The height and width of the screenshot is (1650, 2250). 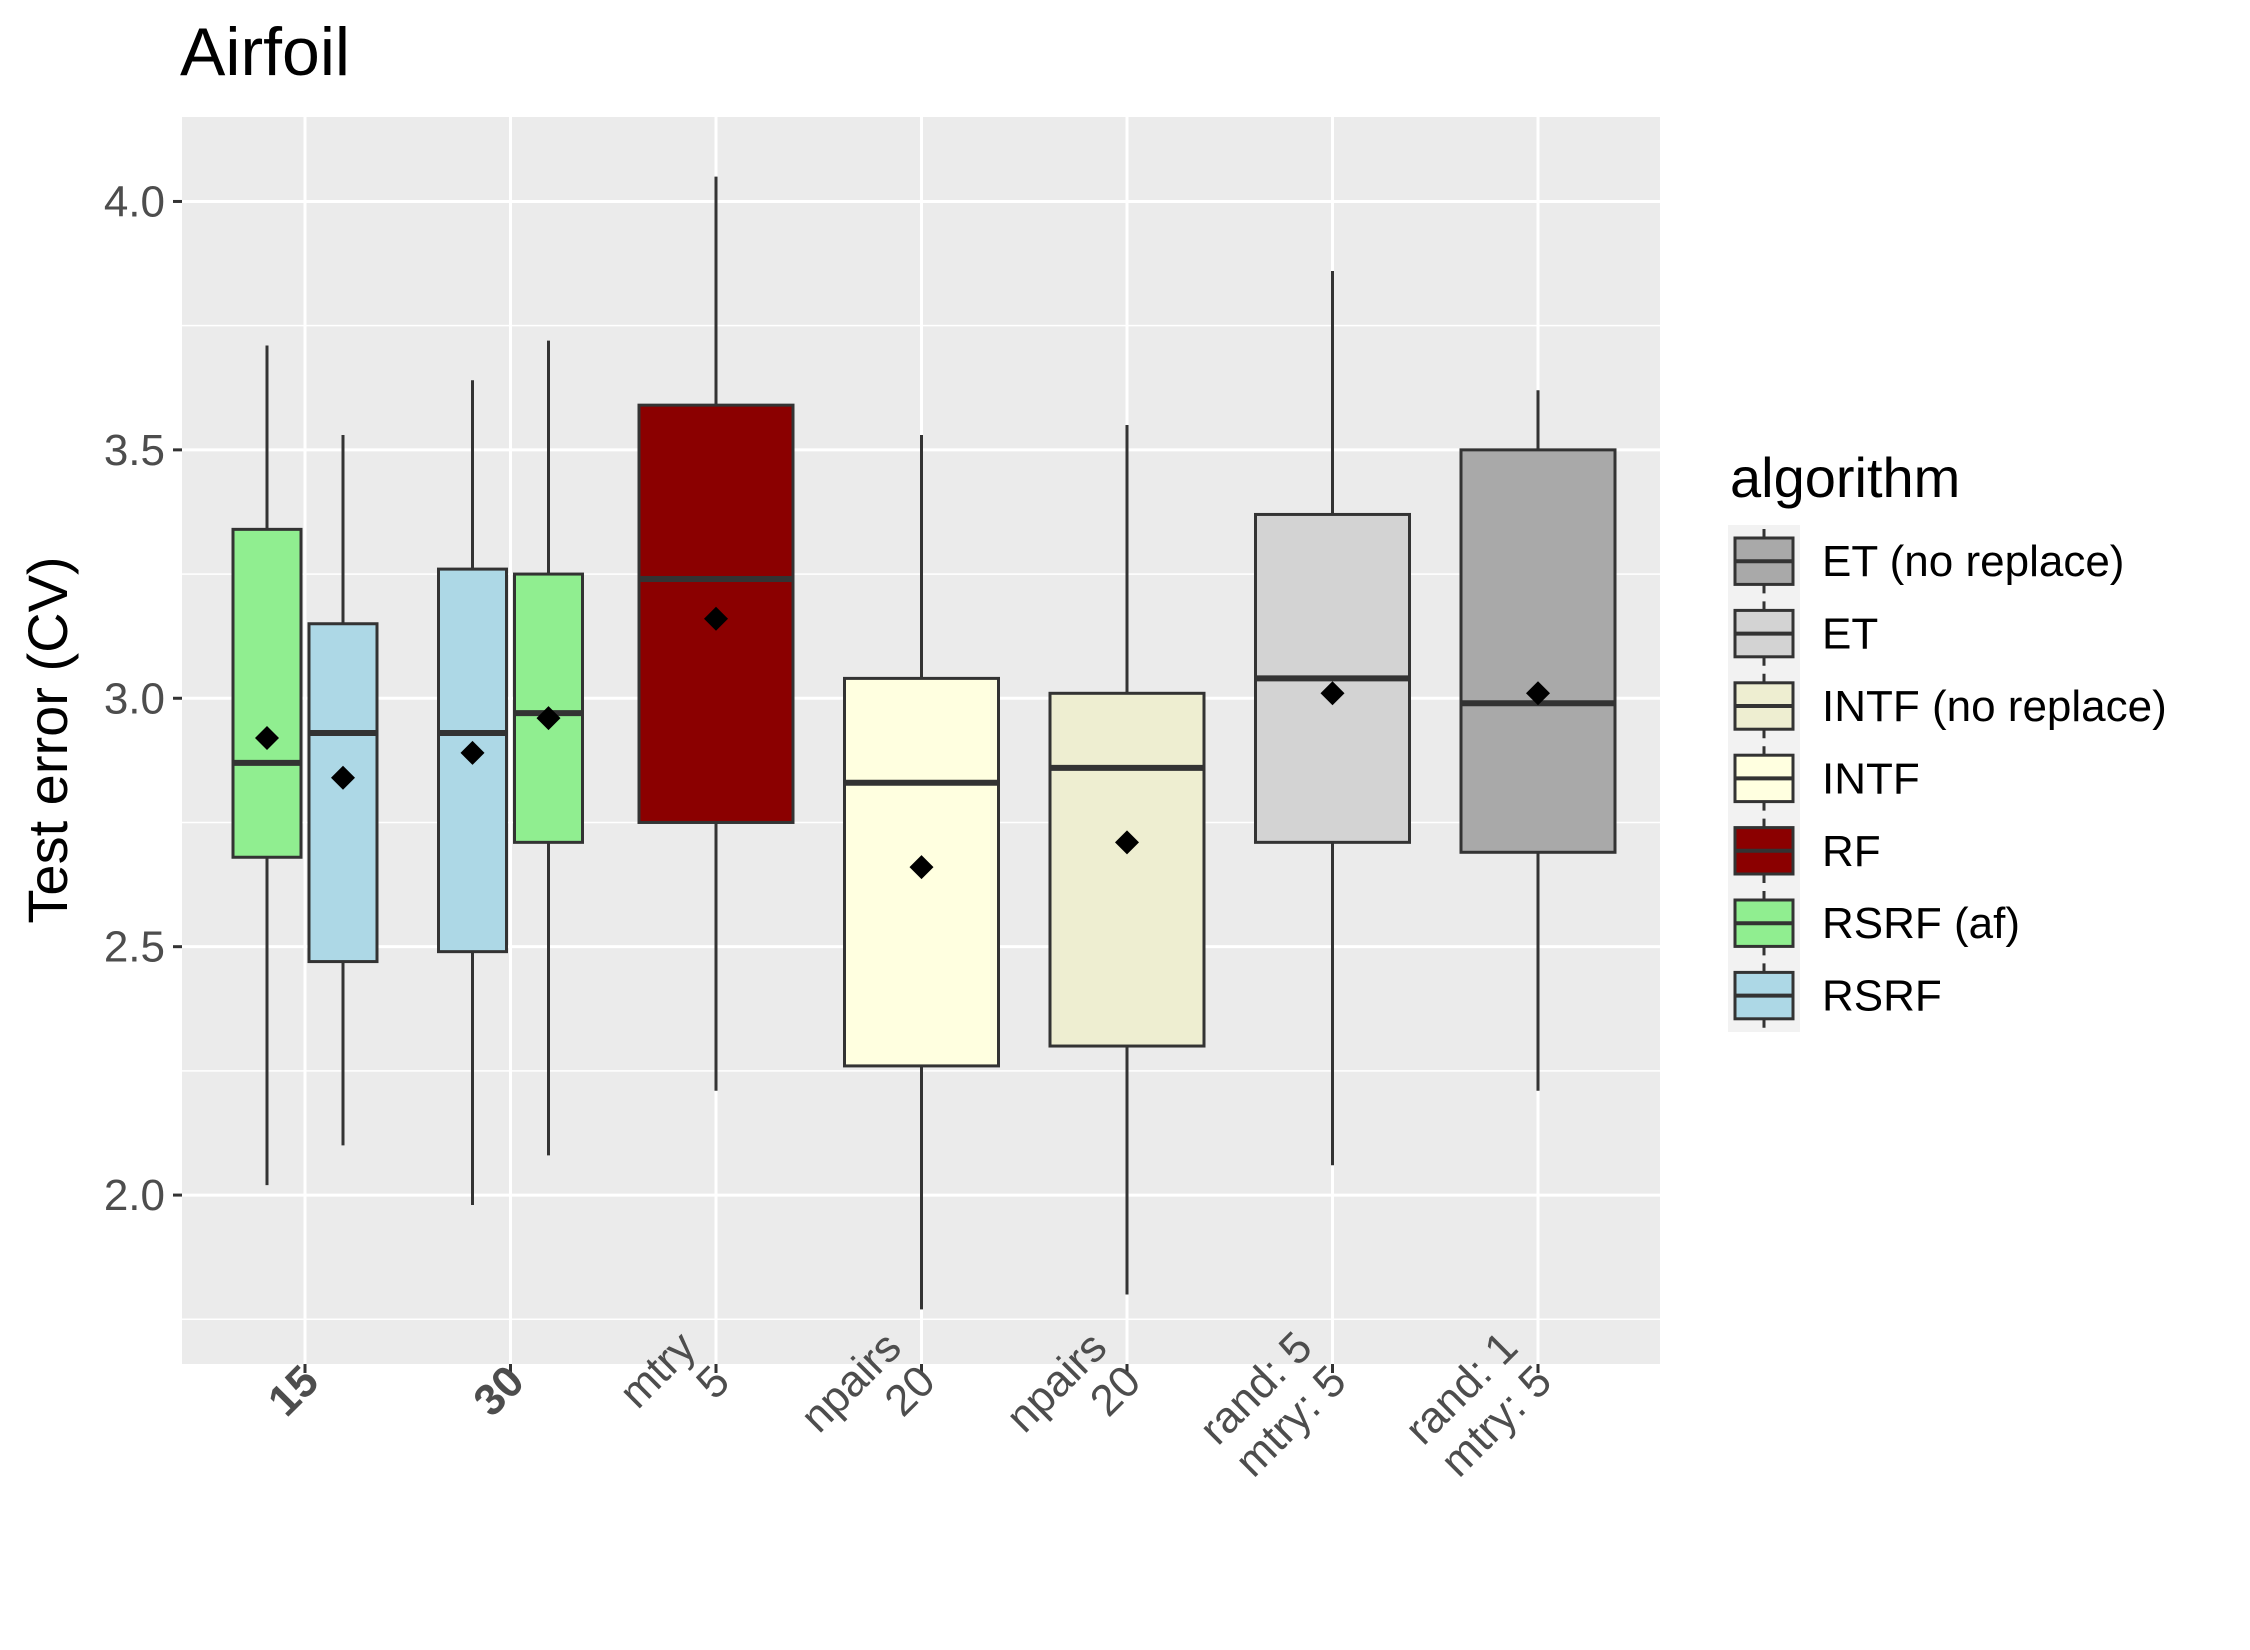 What do you see at coordinates (1973, 561) in the screenshot?
I see `legend-label: ET (no replace)` at bounding box center [1973, 561].